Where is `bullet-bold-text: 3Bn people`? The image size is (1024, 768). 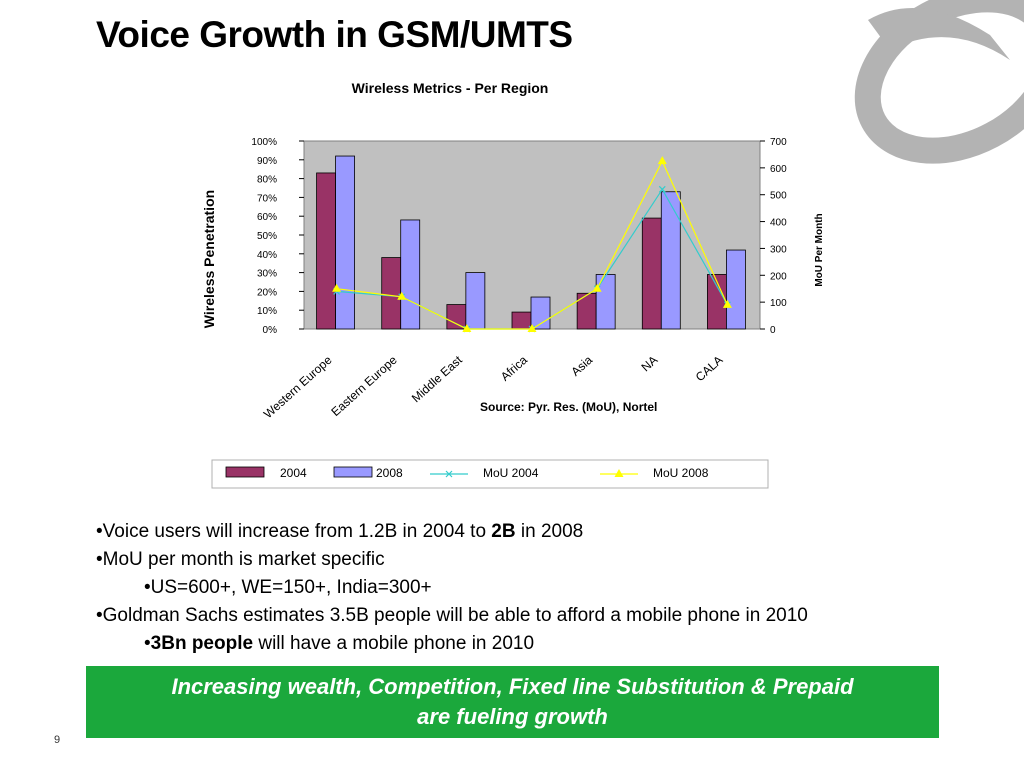
bullet-bold-text: 3Bn people is located at coordinates (202, 643).